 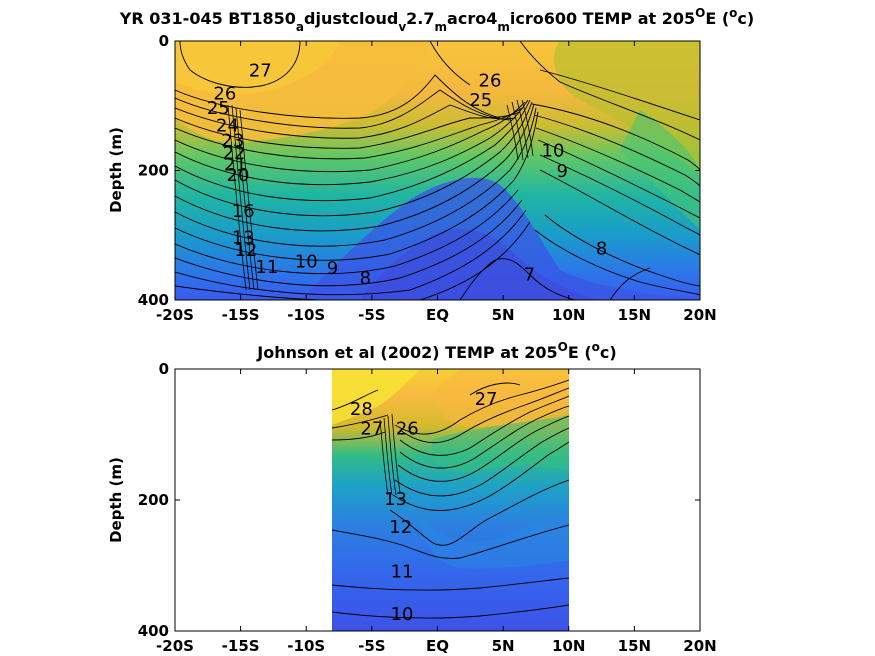 What do you see at coordinates (634, 646) in the screenshot?
I see `bottom-xtick-label: 15N` at bounding box center [634, 646].